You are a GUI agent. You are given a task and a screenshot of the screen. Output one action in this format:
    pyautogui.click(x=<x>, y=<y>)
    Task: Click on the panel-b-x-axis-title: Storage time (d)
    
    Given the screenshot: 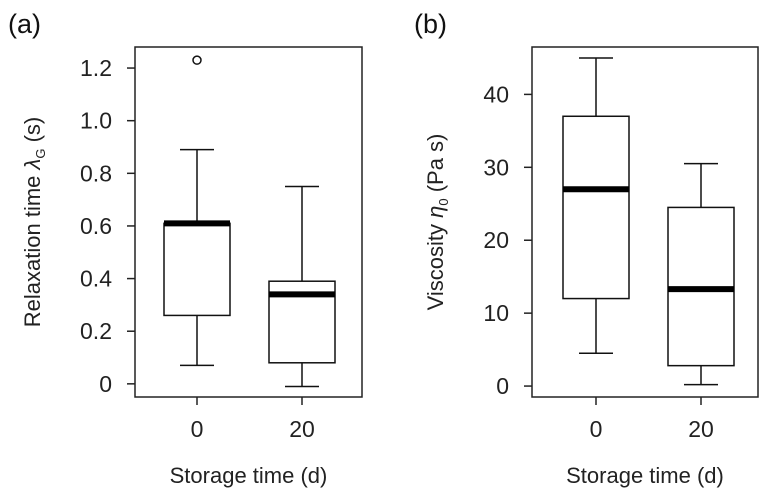 What is the action you would take?
    pyautogui.click(x=645, y=475)
    